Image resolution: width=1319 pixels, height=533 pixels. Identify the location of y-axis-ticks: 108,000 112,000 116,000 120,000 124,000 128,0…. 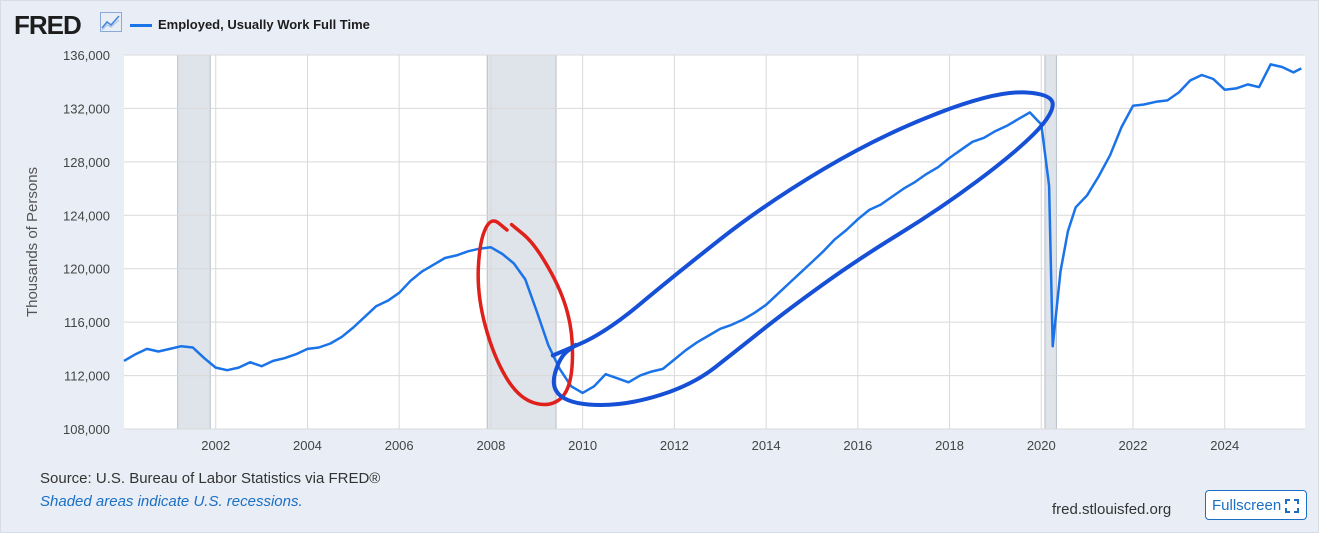
(86, 242).